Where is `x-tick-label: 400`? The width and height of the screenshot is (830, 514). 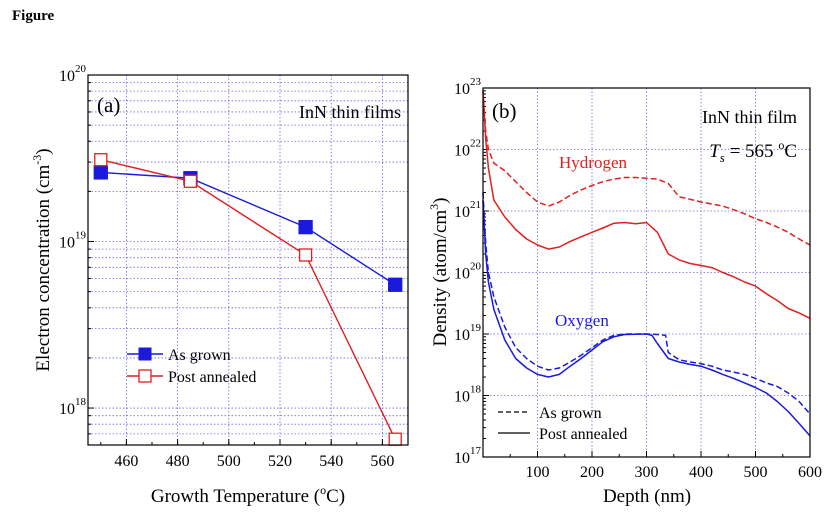 x-tick-label: 400 is located at coordinates (701, 472).